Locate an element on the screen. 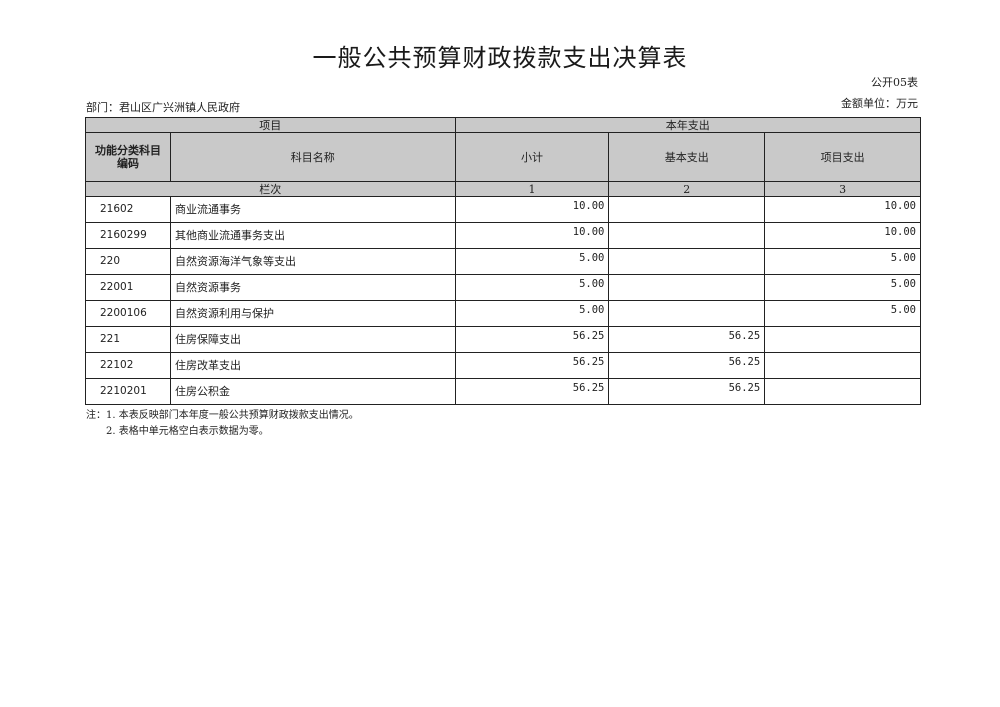  cell-name: 住房保障支出 is located at coordinates (312, 339).